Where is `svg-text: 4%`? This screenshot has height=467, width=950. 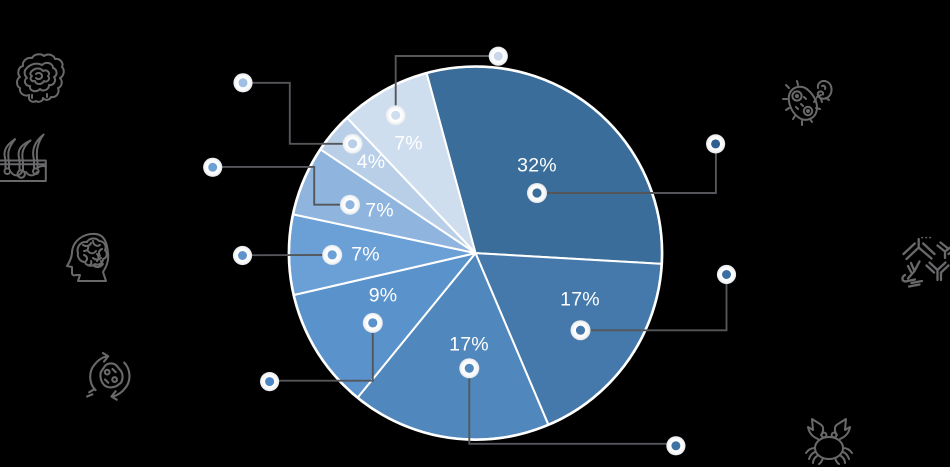
svg-text: 4% is located at coordinates (371, 162).